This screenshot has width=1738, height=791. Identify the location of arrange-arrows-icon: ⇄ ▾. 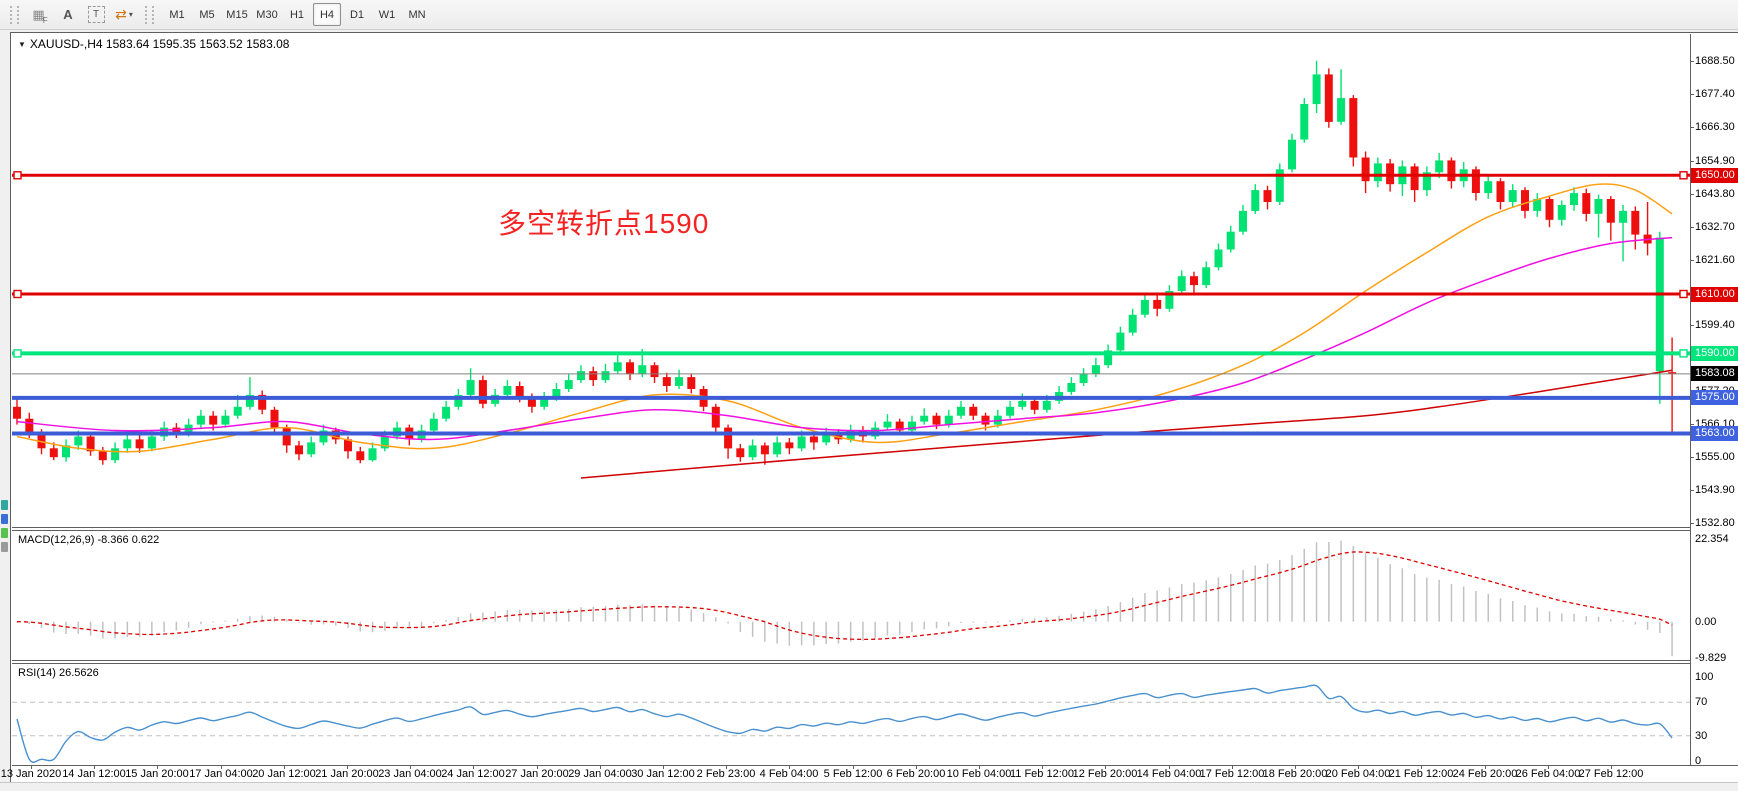
(124, 14).